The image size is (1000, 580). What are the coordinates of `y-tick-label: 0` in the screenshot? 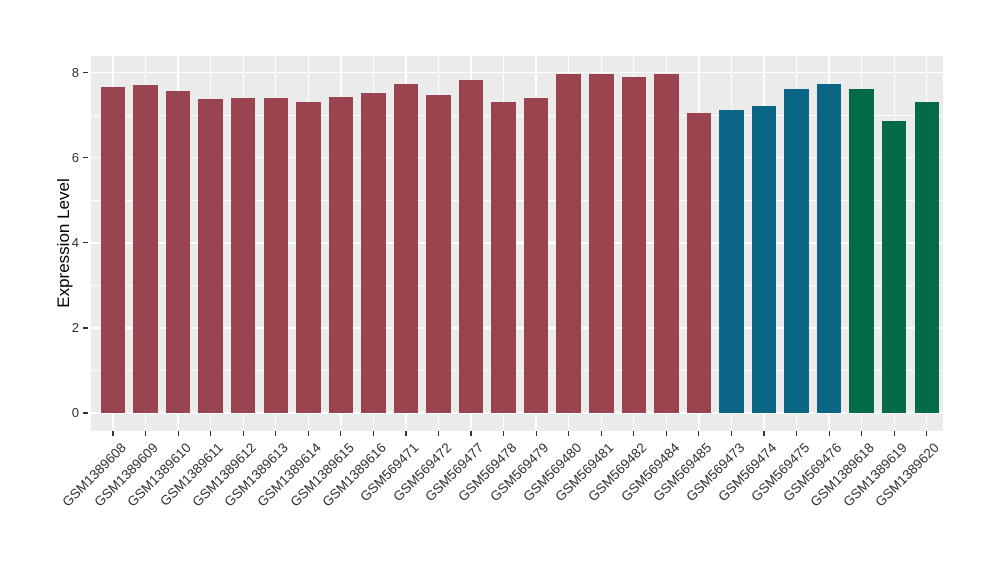 It's located at (75, 412).